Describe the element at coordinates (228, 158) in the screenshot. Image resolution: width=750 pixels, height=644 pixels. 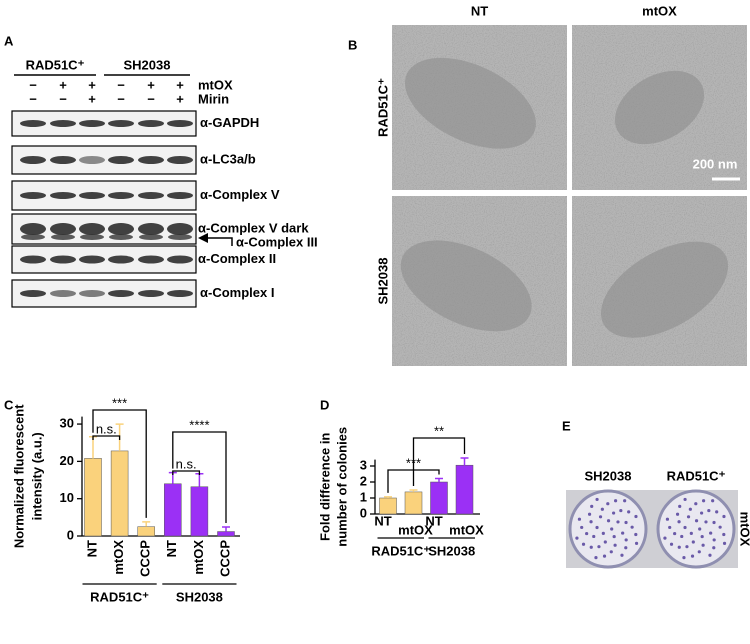
I see `blot-label: α-LC3a/b` at that location.